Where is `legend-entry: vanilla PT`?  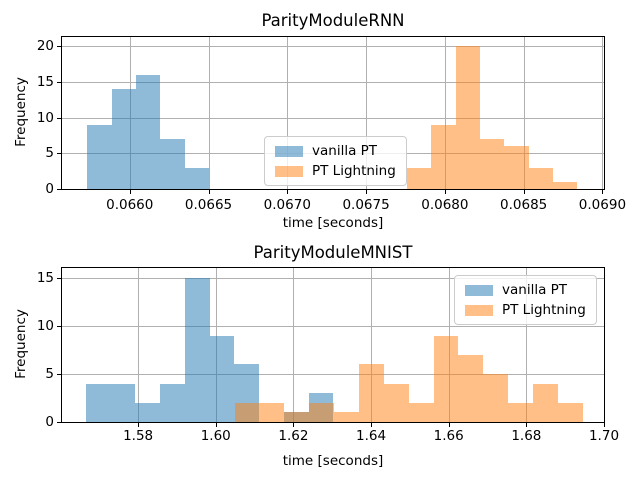
legend-entry: vanilla PT is located at coordinates (335, 151).